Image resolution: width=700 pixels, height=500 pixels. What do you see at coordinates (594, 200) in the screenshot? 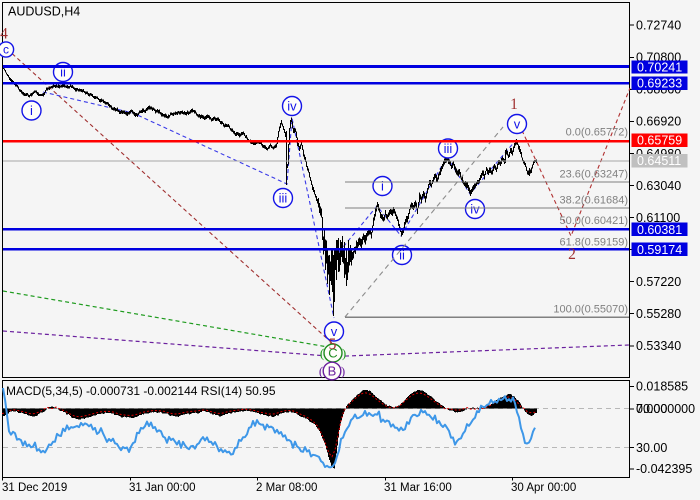
I see `svg-text: 38.2(0.61684)` at bounding box center [594, 200].